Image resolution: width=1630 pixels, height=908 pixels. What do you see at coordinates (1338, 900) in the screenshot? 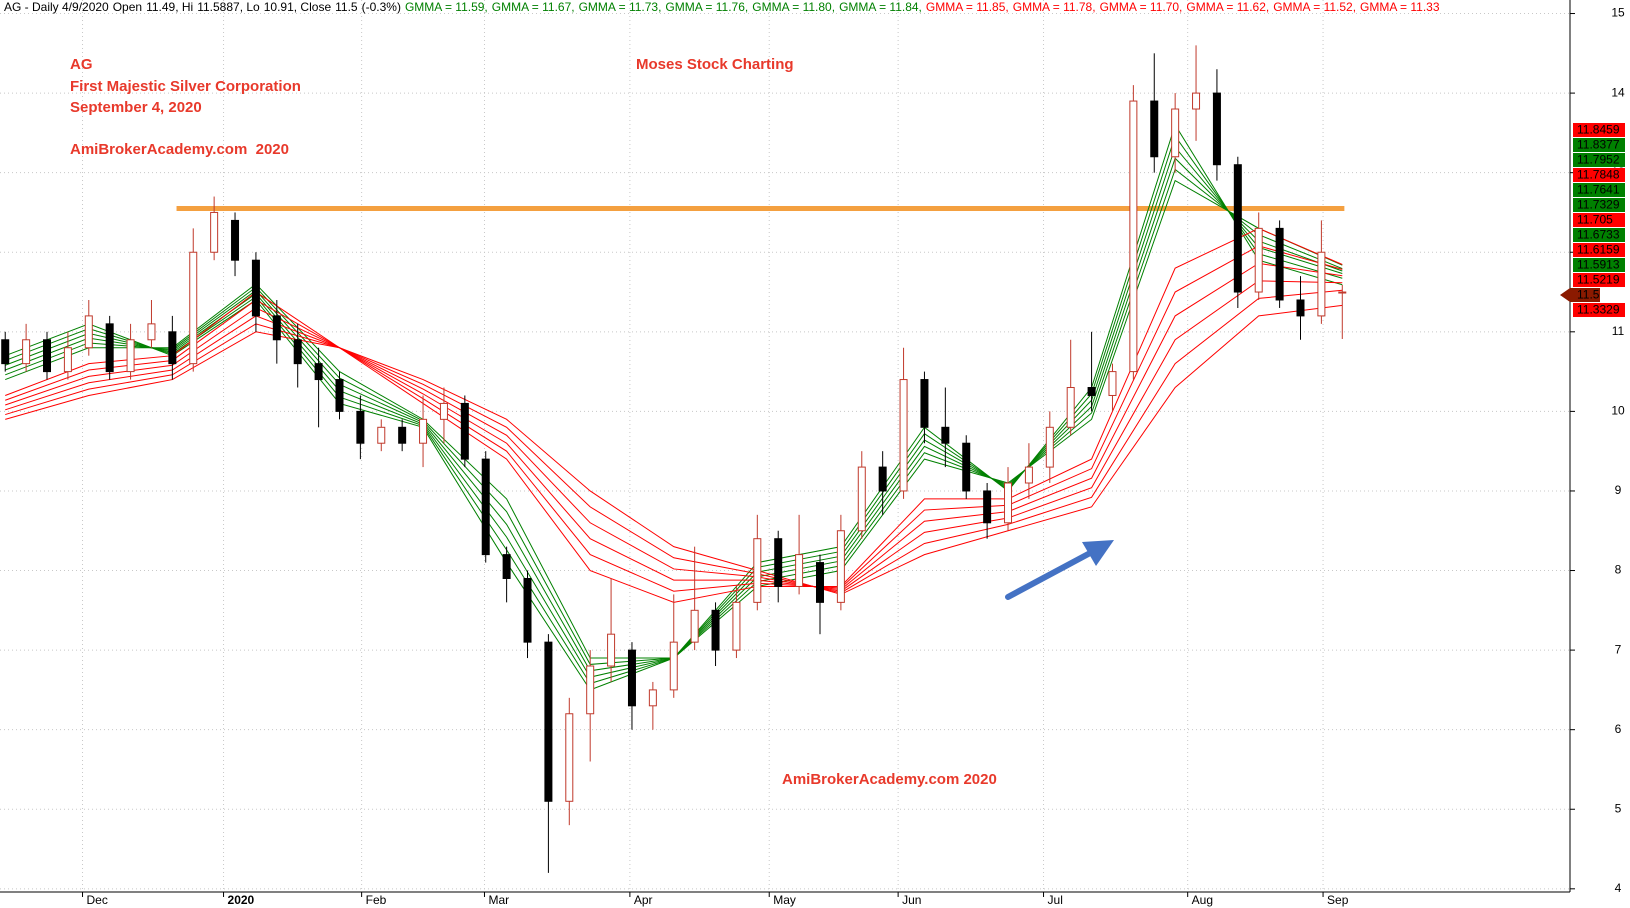
I see `x-tick-label: Sep` at bounding box center [1338, 900].